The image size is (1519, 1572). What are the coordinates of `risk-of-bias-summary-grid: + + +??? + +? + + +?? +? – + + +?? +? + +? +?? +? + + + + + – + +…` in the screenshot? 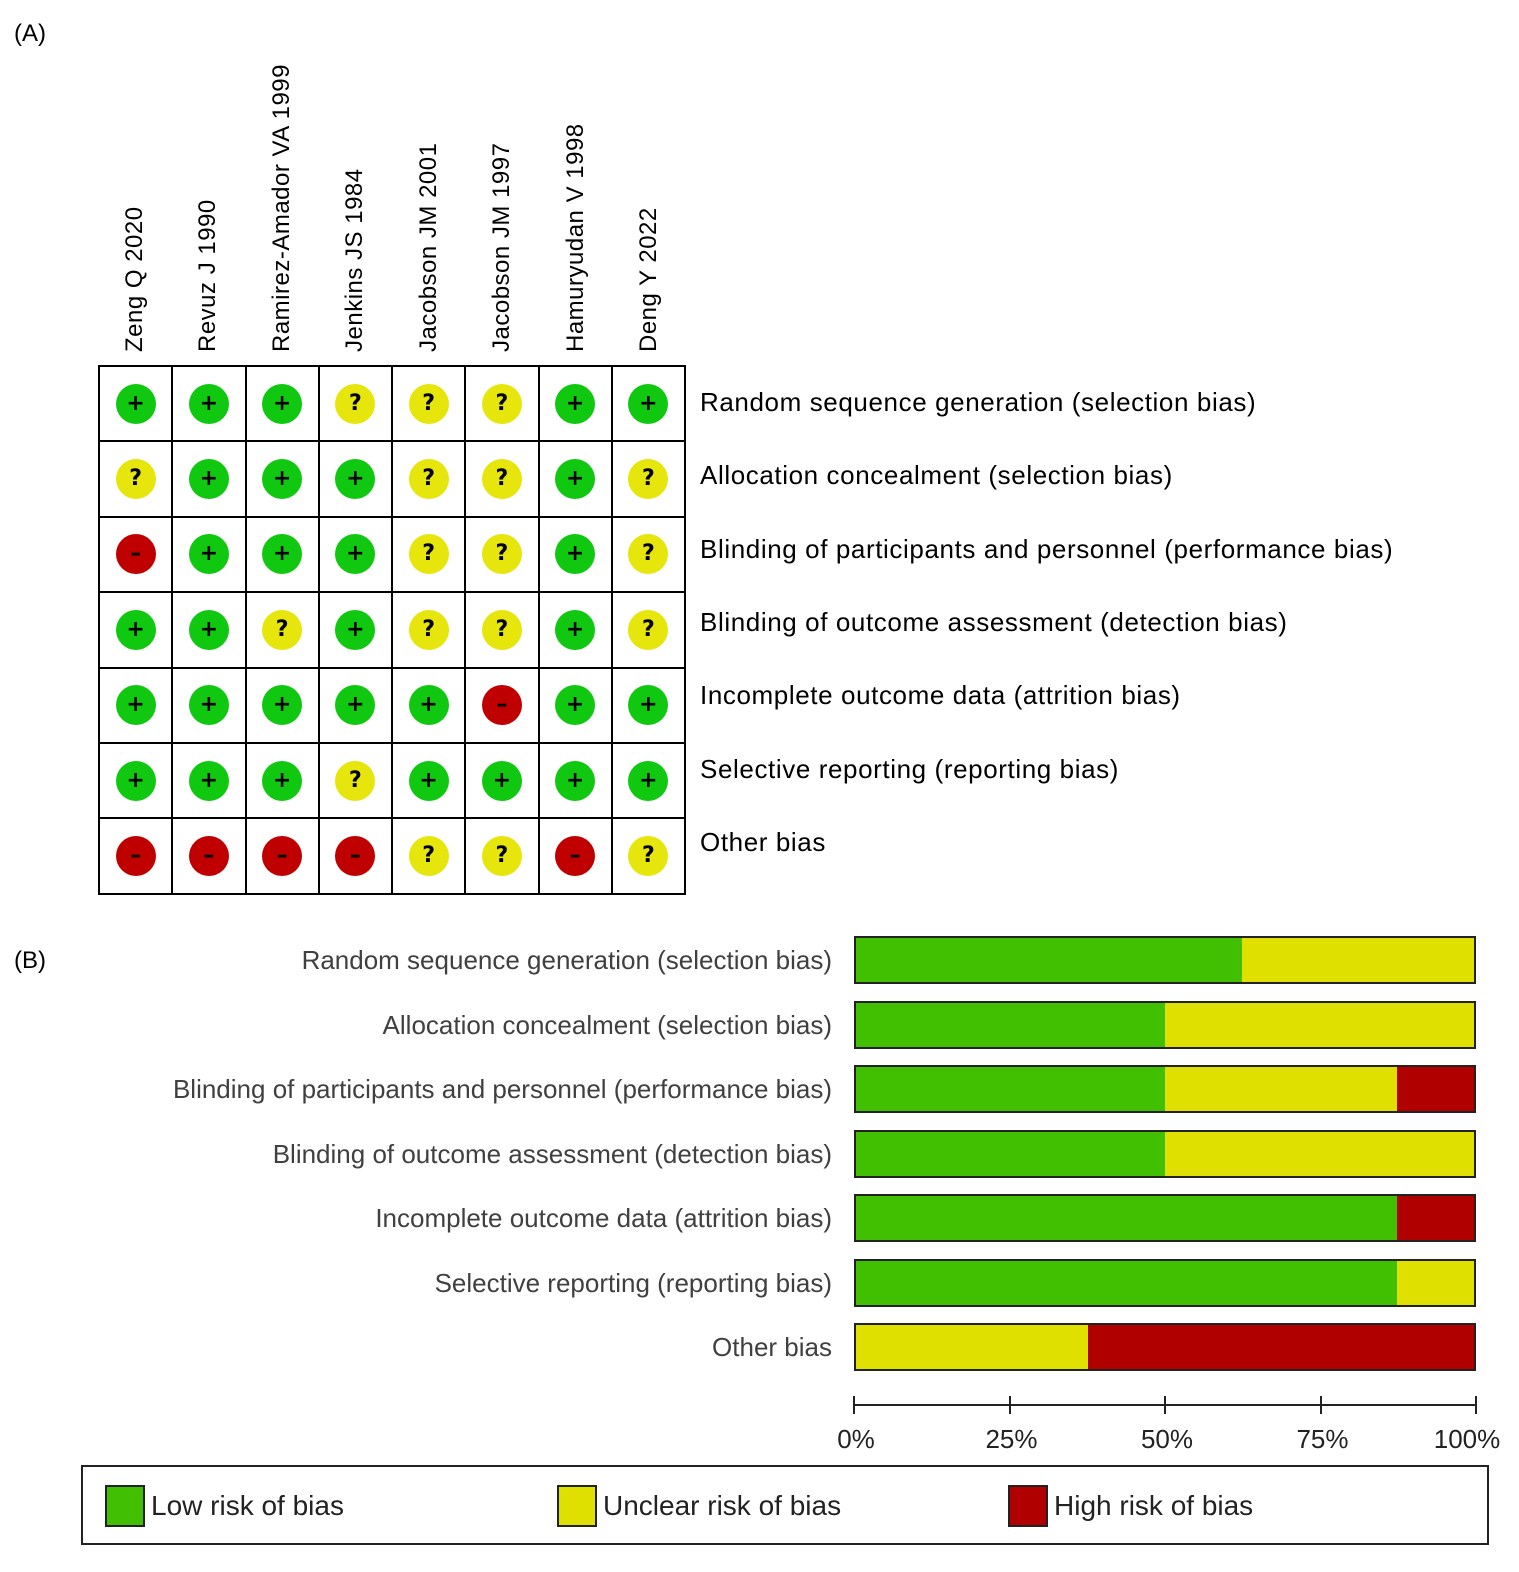 It's located at (392, 629).